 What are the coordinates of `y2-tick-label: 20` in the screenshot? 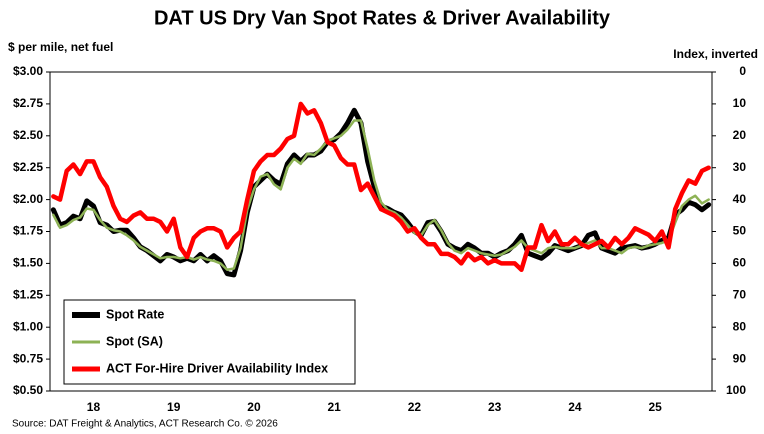 It's located at (740, 135).